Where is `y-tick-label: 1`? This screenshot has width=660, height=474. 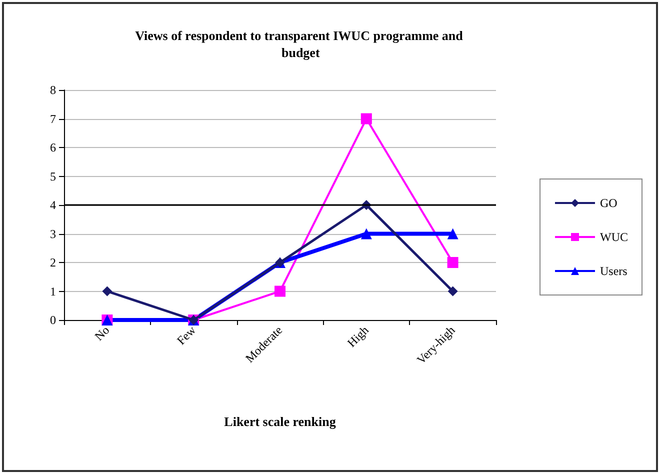 y-tick-label: 1 is located at coordinates (53, 291).